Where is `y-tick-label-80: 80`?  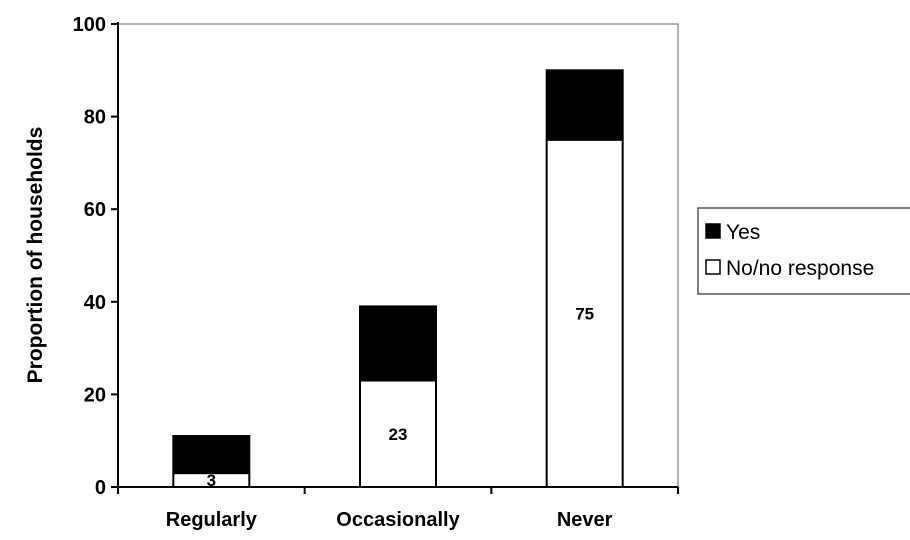
y-tick-label-80: 80 is located at coordinates (95, 118).